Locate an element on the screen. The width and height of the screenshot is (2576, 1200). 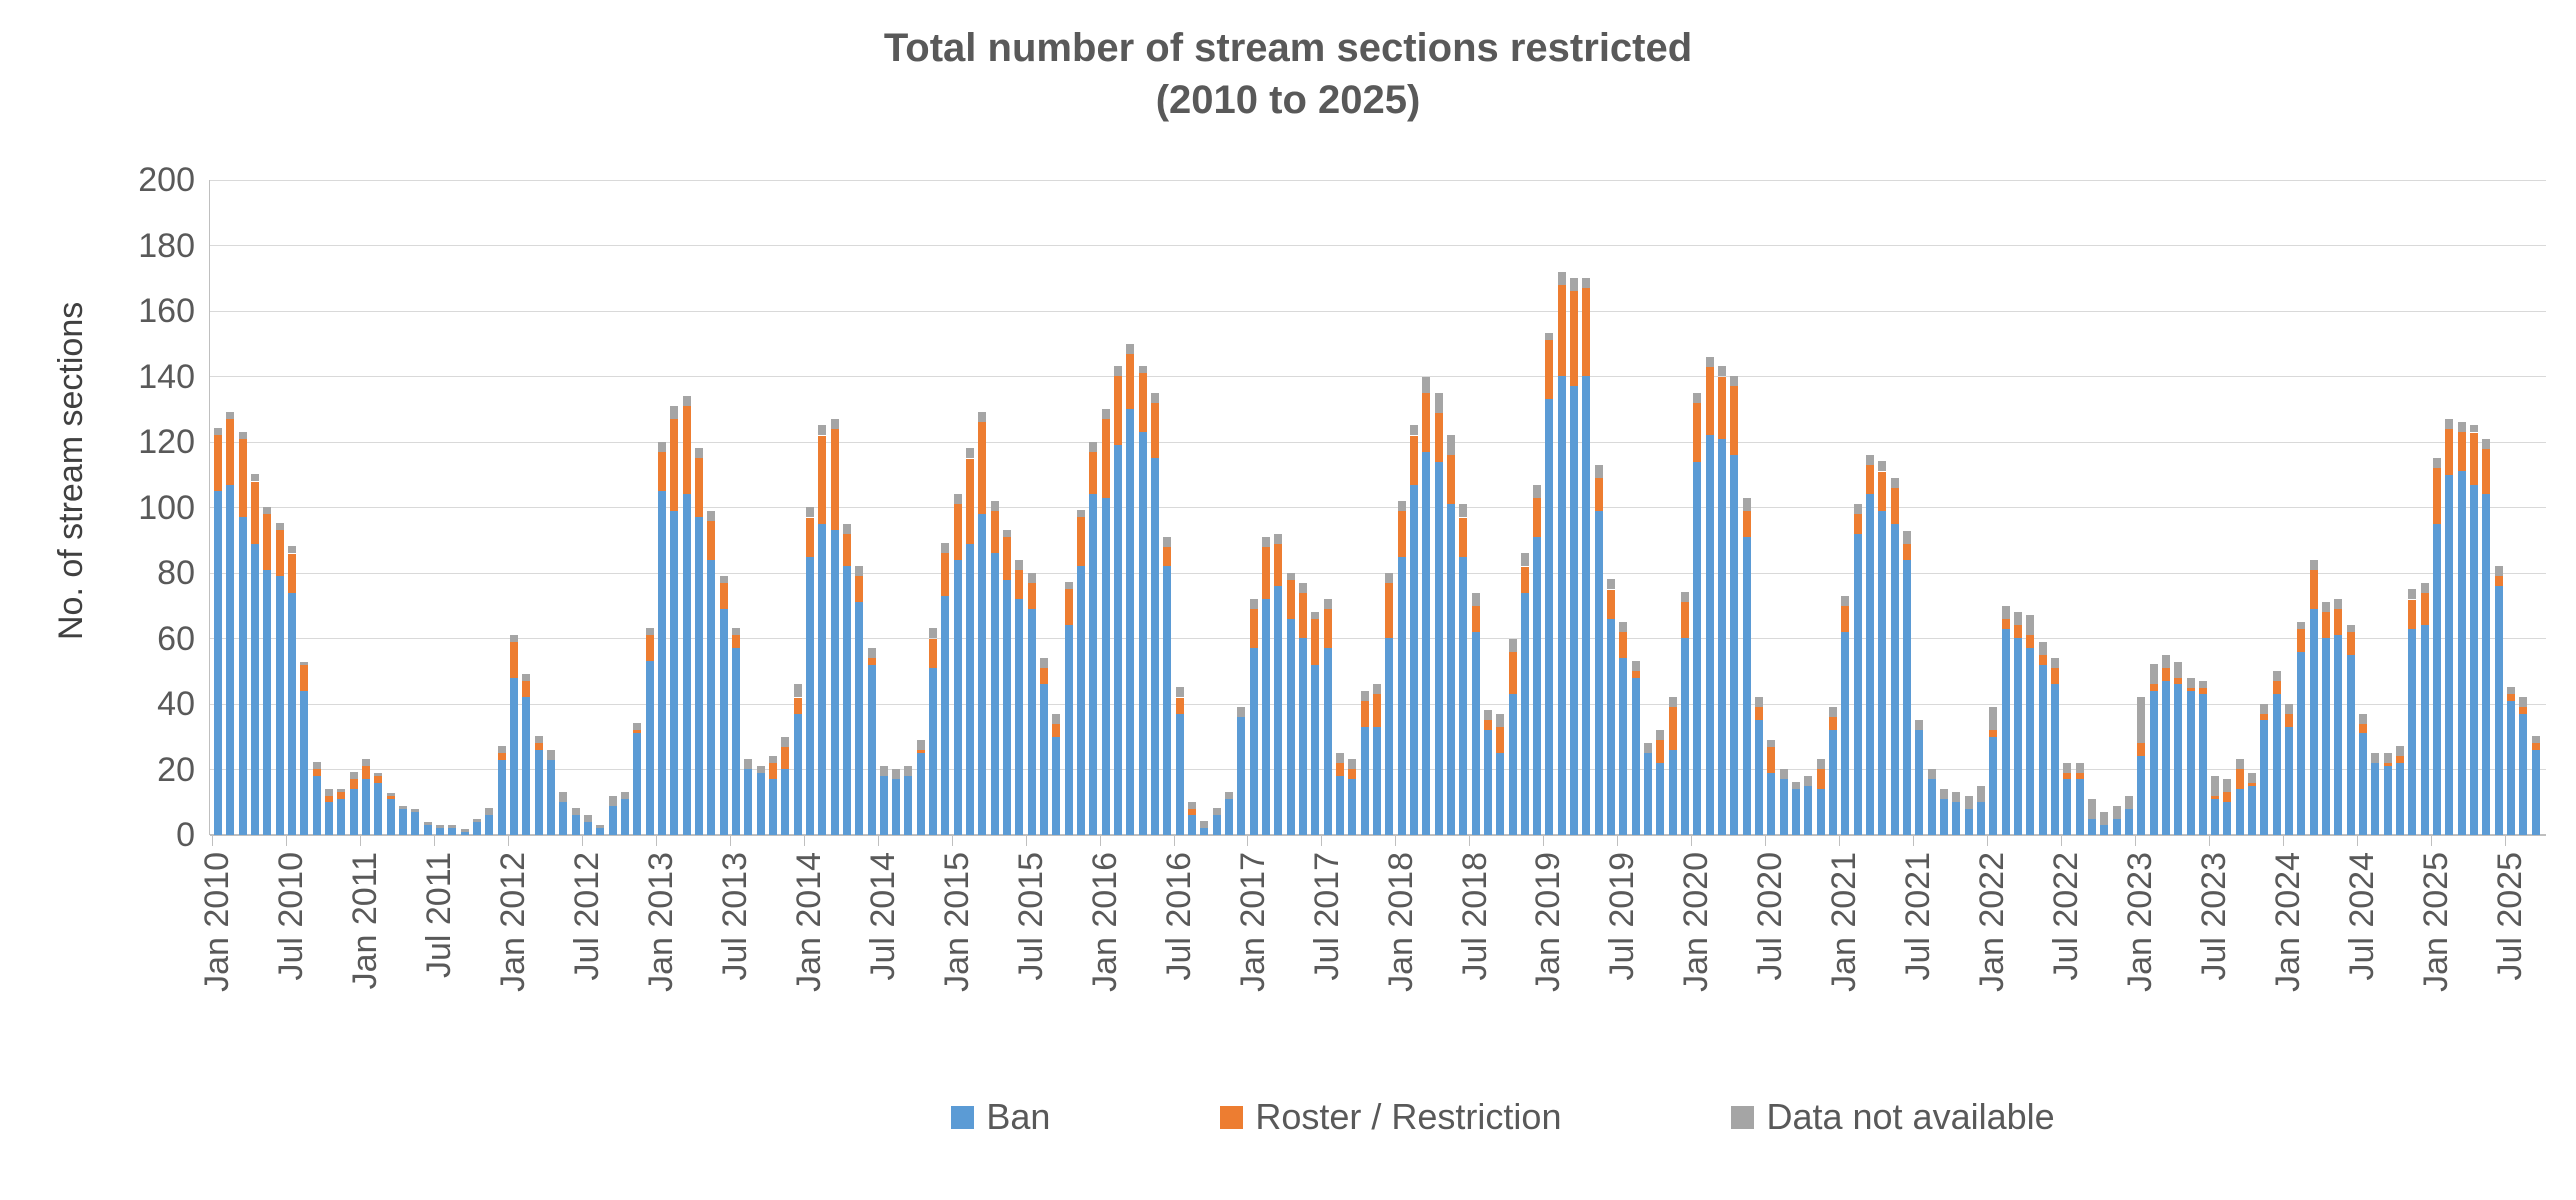
bar-jun-2015-roster is located at coordinates (1019, 584).